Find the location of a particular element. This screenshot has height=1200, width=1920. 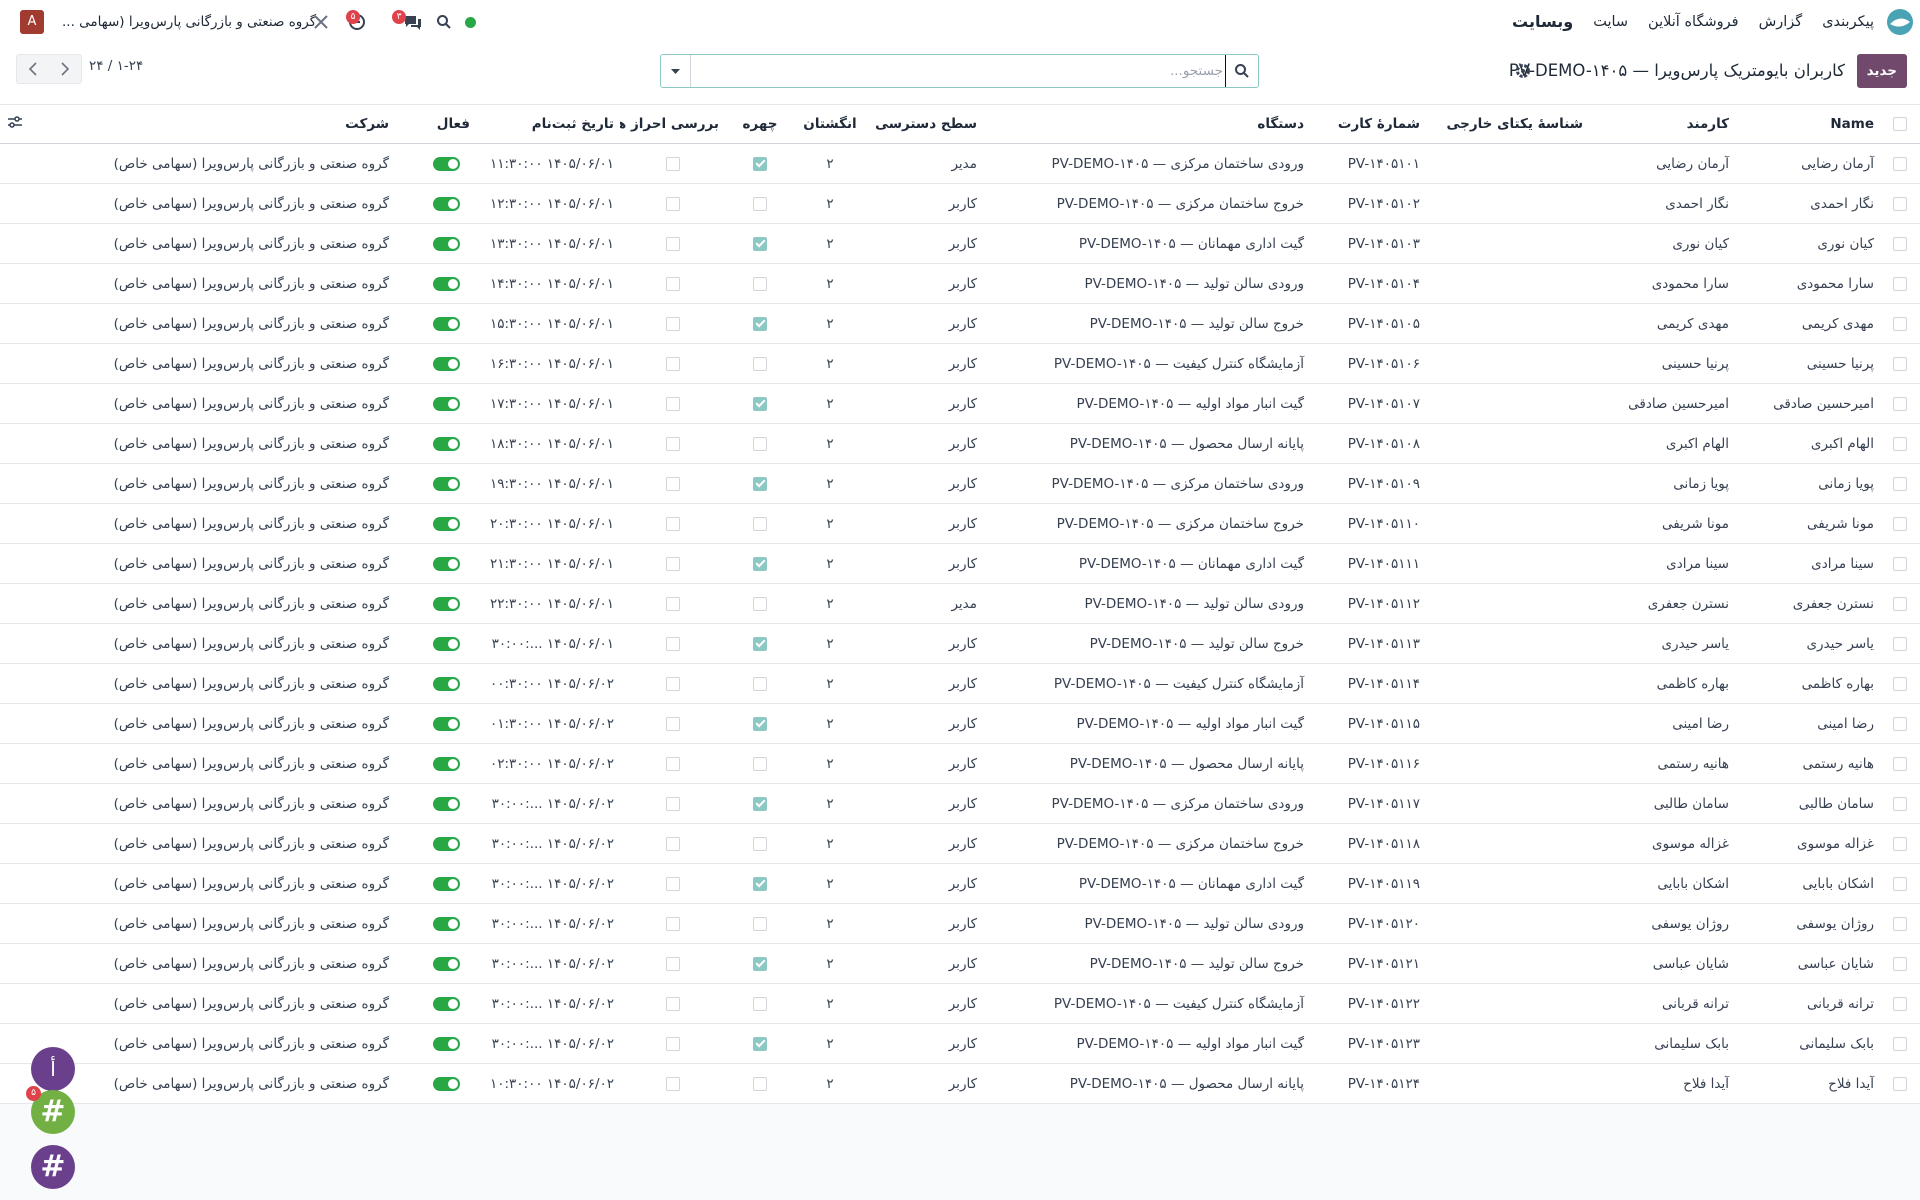

new-button: جدید is located at coordinates (1881, 71).